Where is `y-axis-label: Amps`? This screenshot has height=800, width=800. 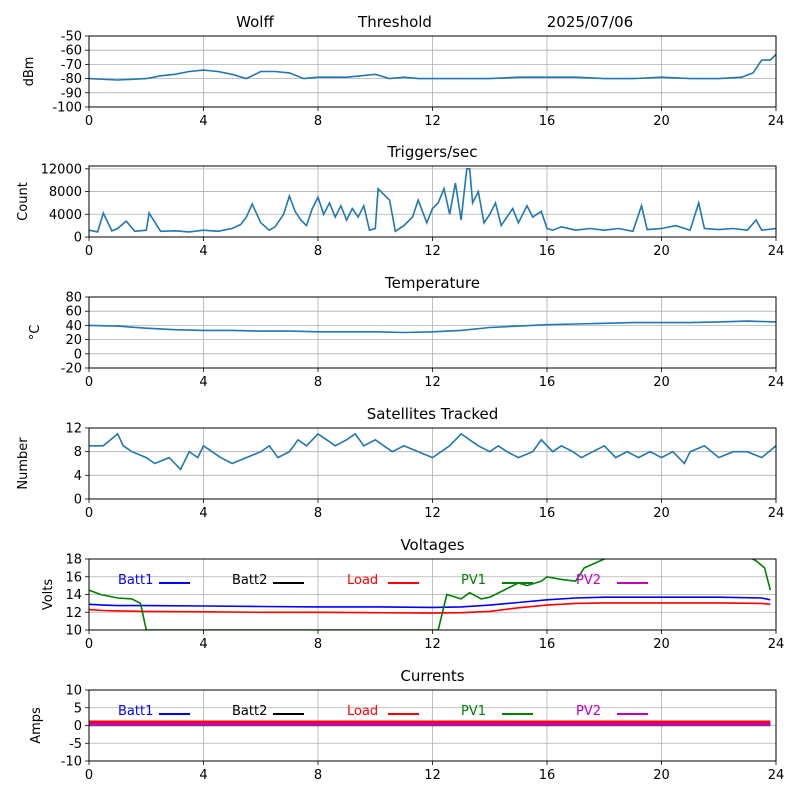
y-axis-label: Amps is located at coordinates (36, 725).